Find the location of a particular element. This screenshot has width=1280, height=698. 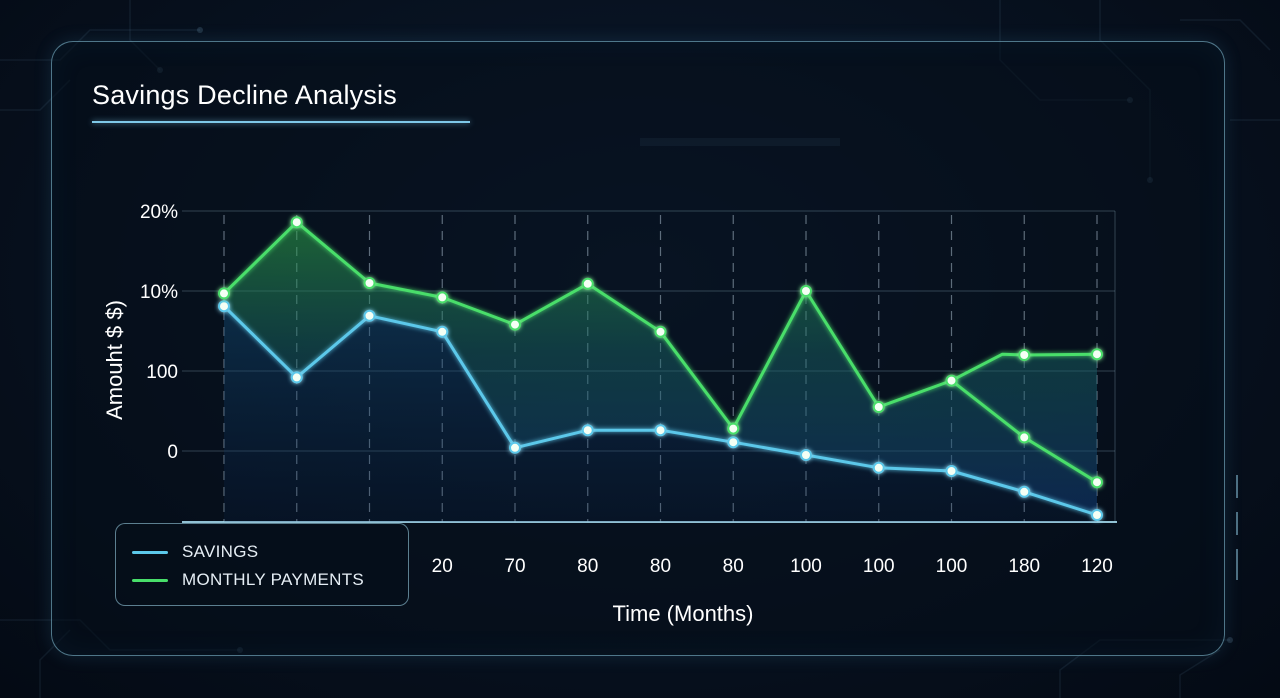

y-tick-labels: 20% 10% 100 0 is located at coordinates (159, 332).